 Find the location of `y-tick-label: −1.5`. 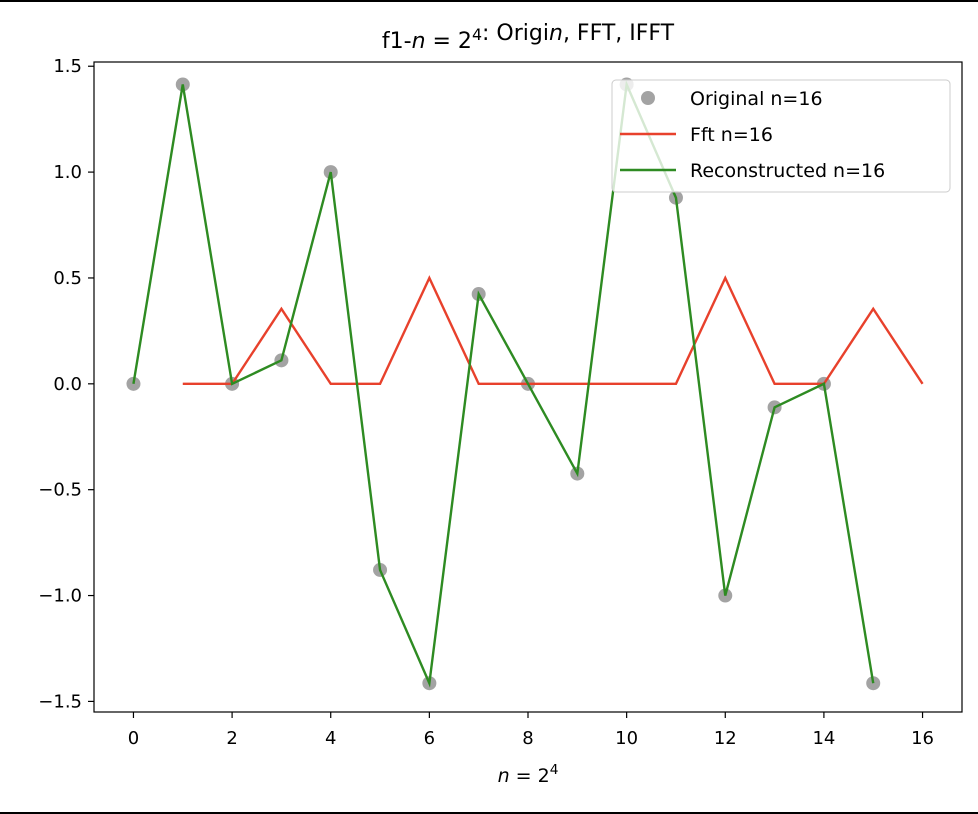

y-tick-label: −1.5 is located at coordinates (60, 701).